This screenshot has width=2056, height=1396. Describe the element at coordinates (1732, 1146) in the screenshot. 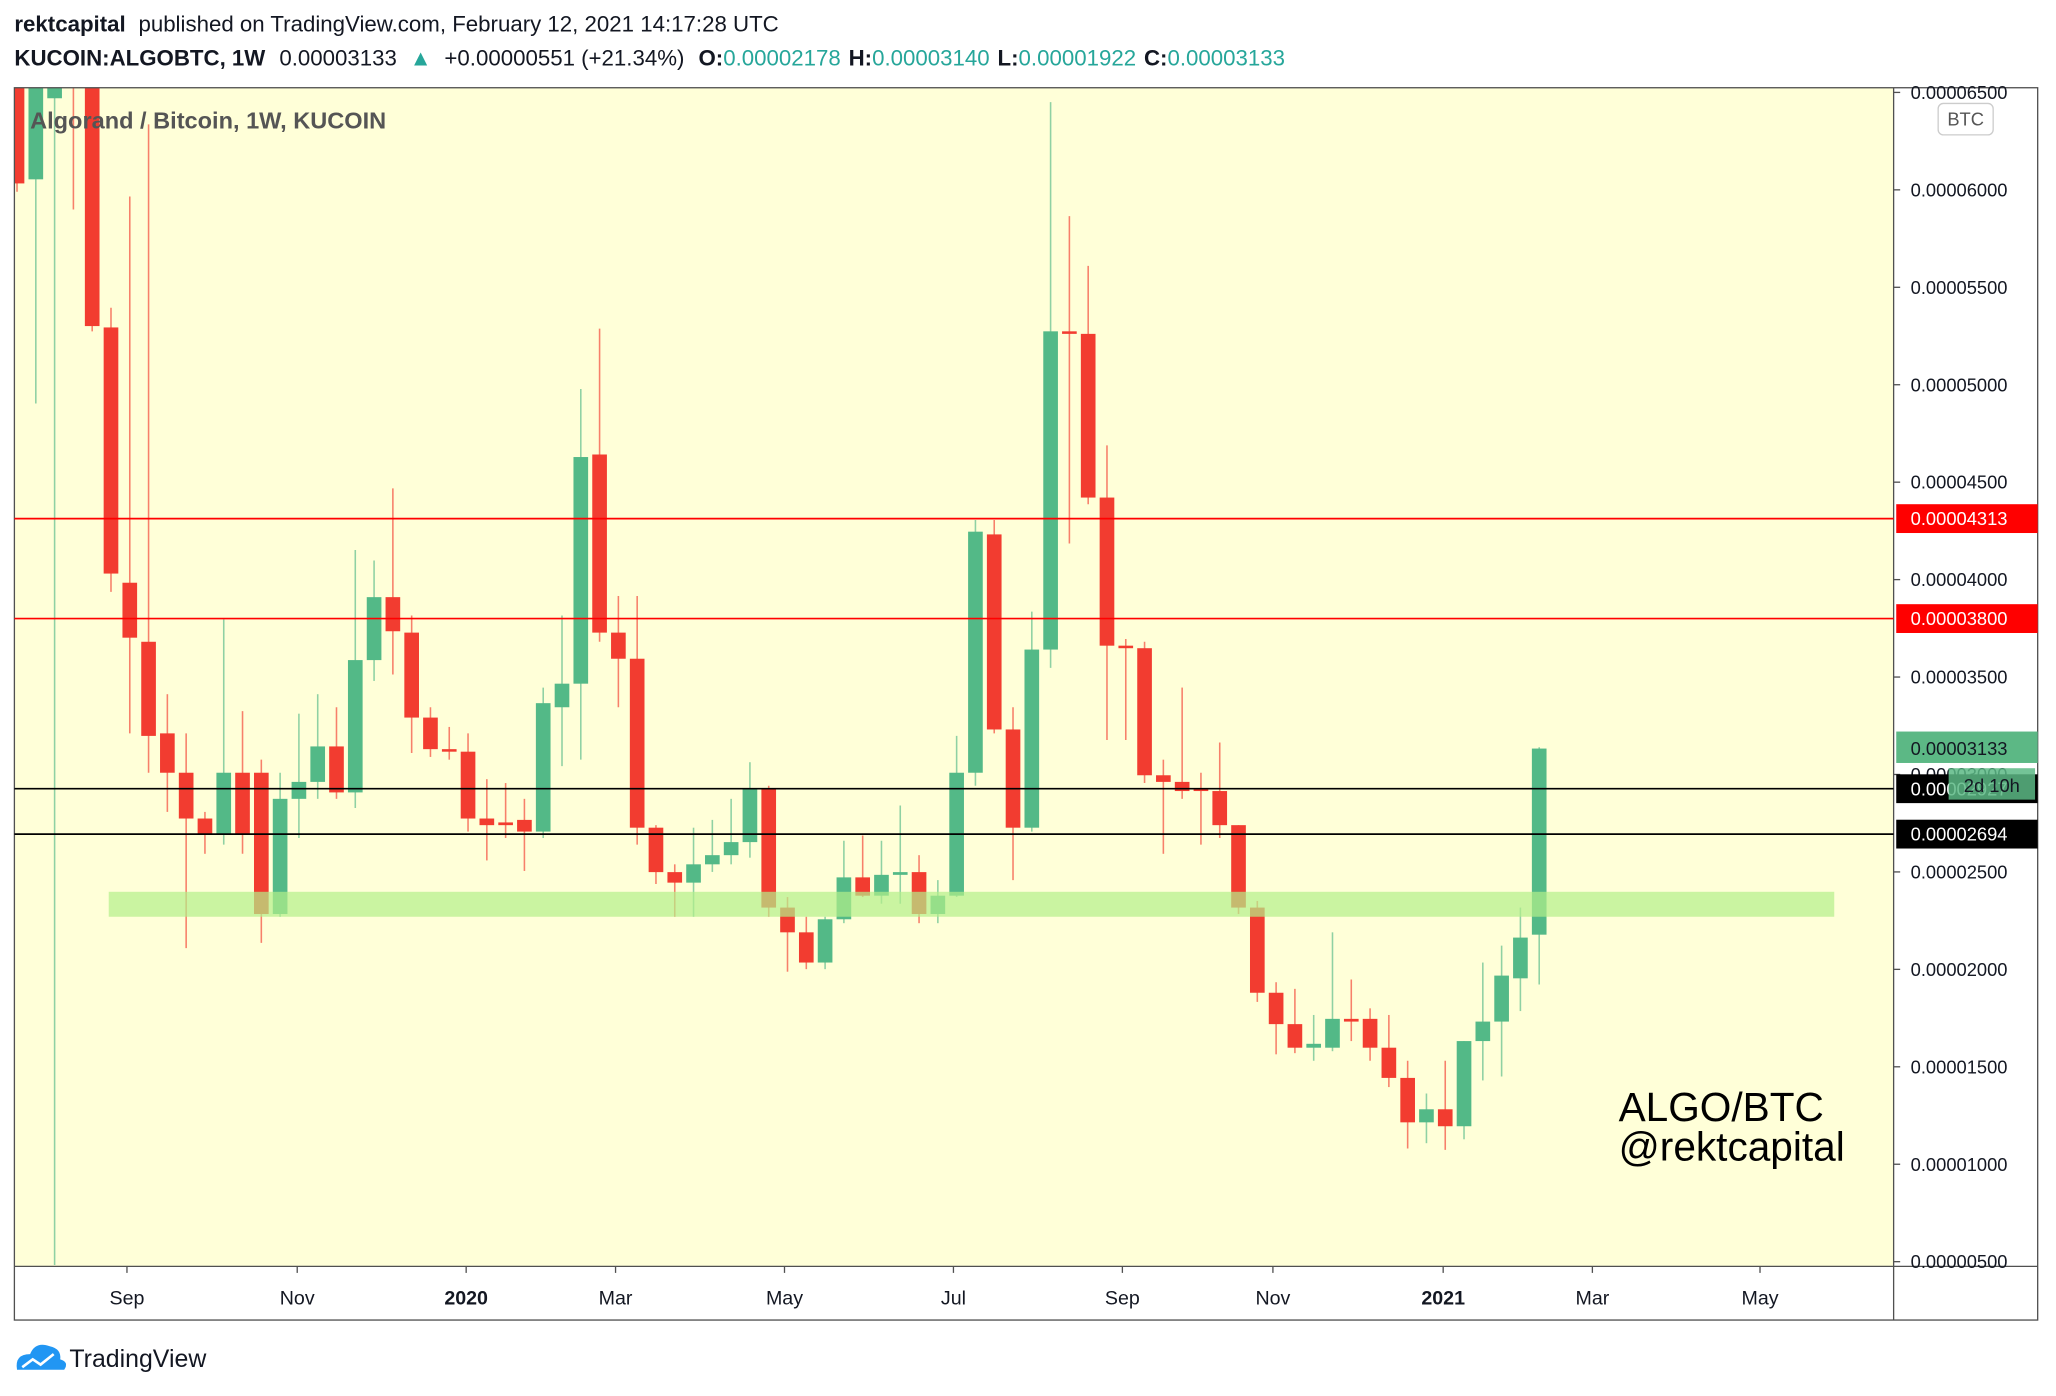

I see `annotation: @rektcapital` at that location.